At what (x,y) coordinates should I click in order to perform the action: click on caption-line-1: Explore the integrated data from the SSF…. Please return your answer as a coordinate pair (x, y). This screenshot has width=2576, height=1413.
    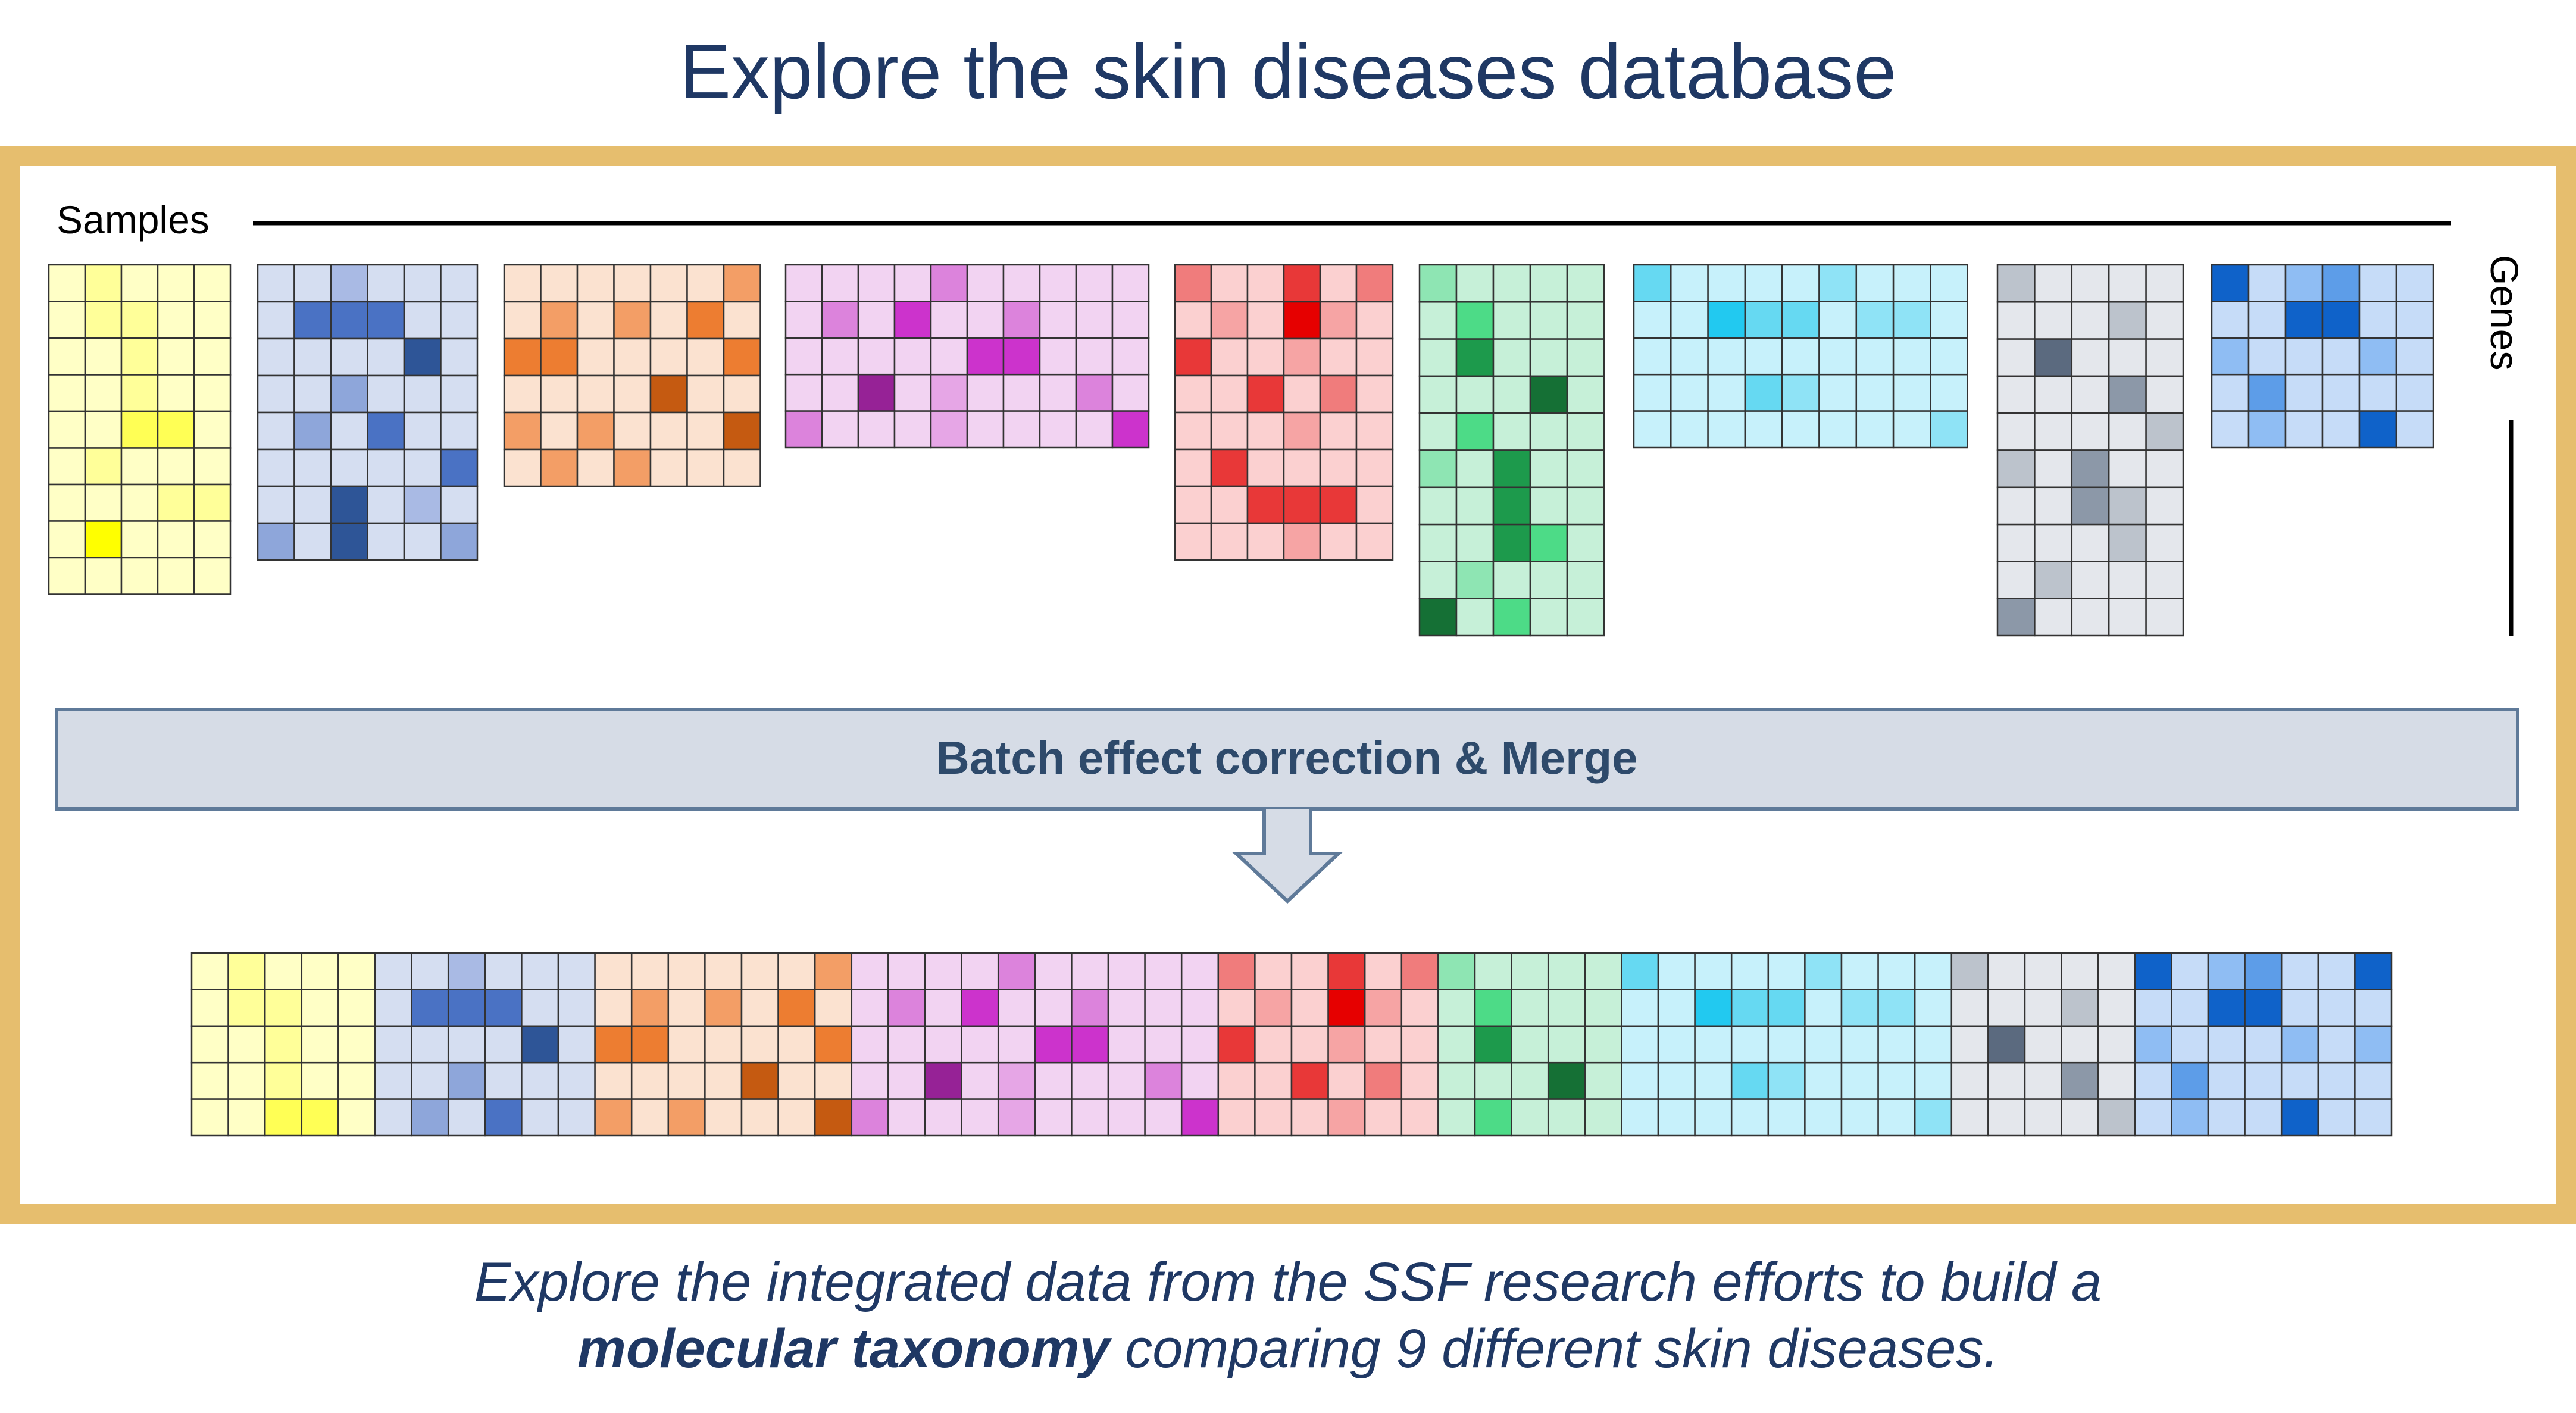
    Looking at the image, I should click on (1288, 1282).